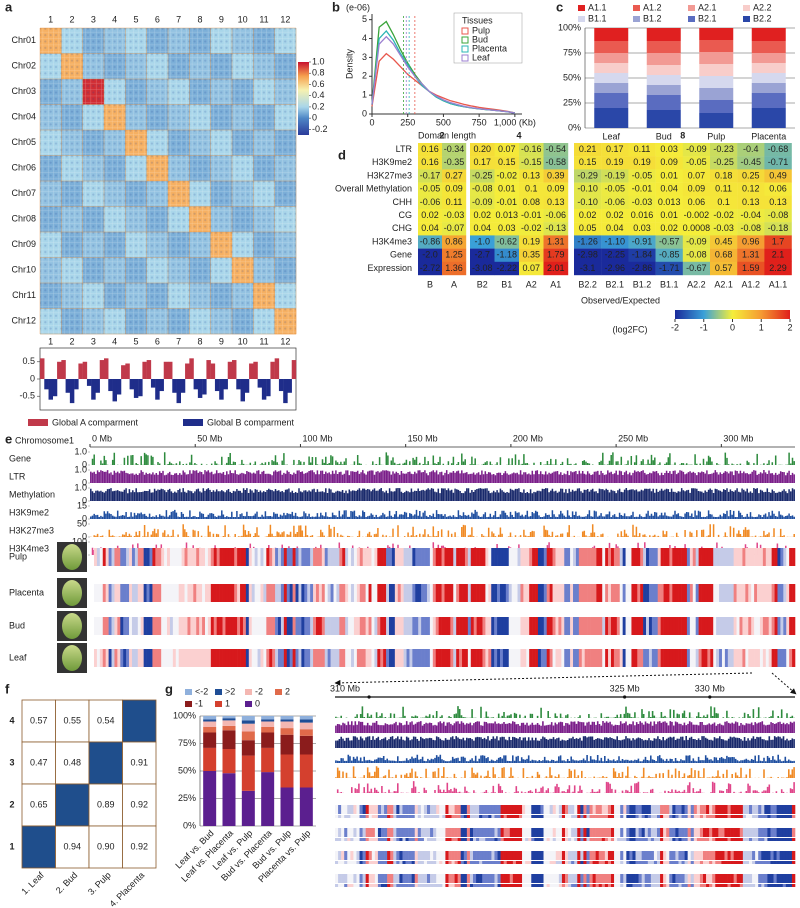 This screenshot has width=800, height=908. I want to click on x-tick-label: Leaf, so click(611, 136).